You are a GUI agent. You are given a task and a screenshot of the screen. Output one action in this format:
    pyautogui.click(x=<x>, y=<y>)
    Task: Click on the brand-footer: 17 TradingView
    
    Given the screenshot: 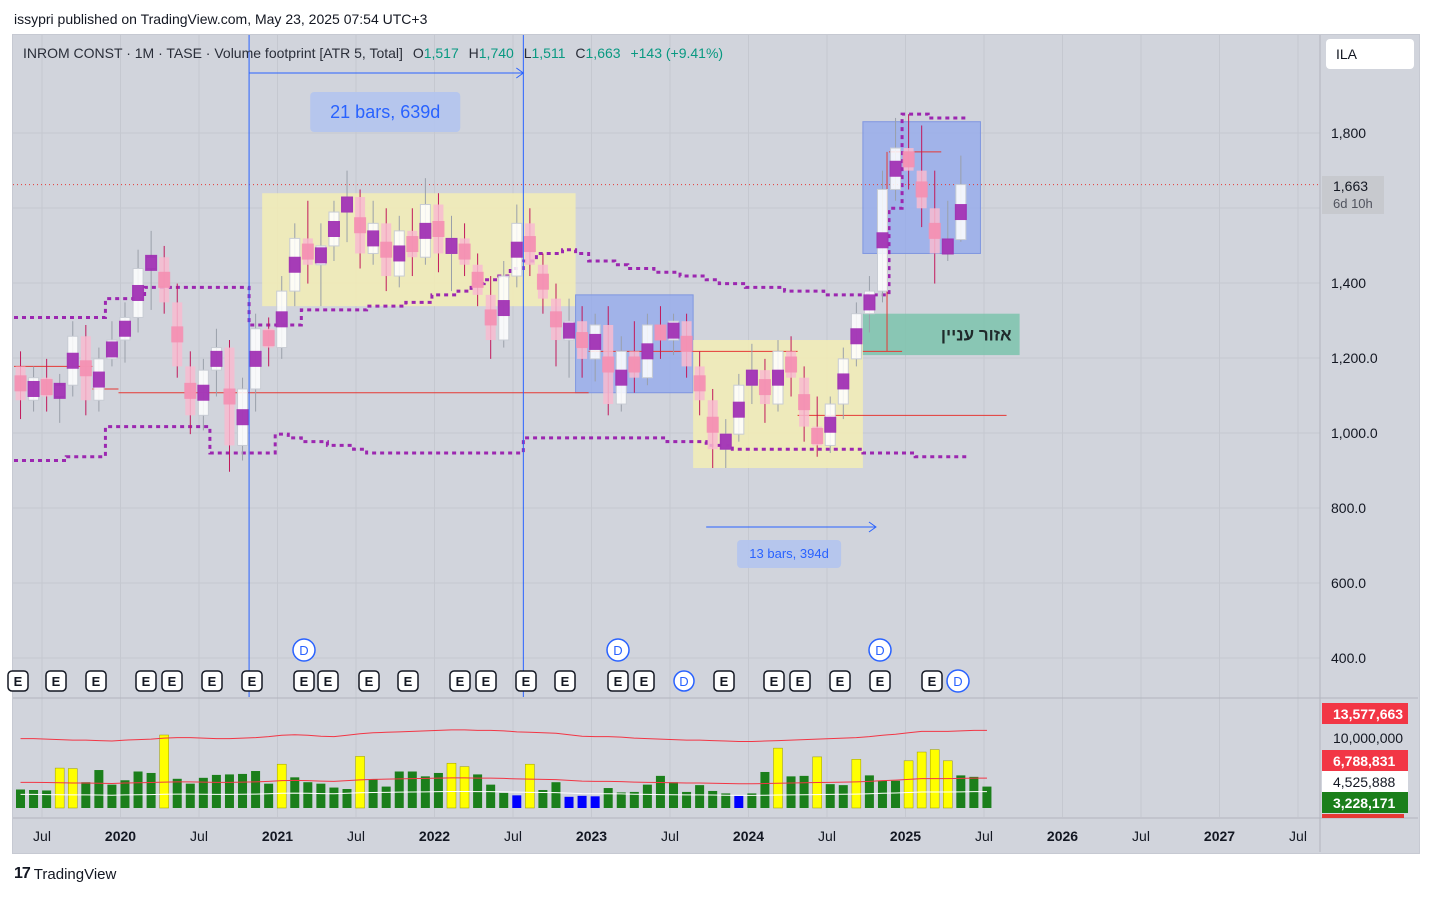 What is the action you would take?
    pyautogui.click(x=65, y=874)
    